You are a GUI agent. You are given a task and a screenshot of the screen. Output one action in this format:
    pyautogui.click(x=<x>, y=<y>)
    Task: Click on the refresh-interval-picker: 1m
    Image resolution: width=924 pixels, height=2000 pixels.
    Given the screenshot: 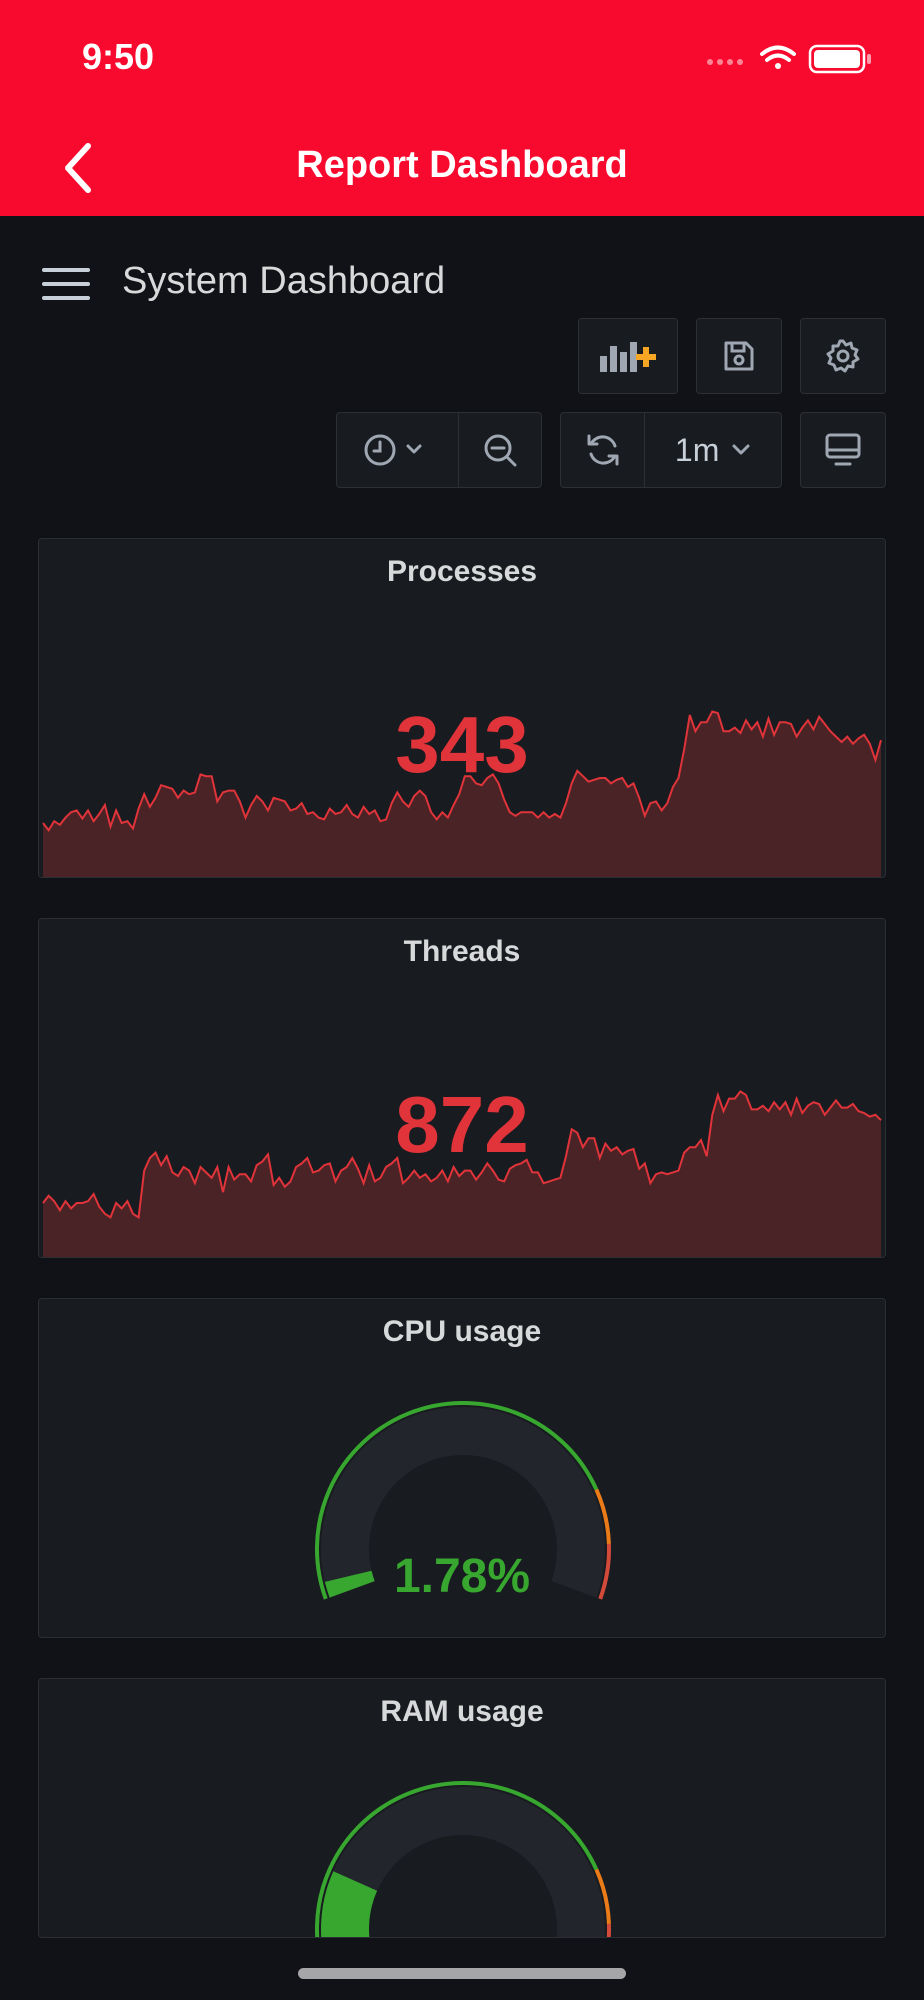 What is the action you would take?
    pyautogui.click(x=712, y=450)
    